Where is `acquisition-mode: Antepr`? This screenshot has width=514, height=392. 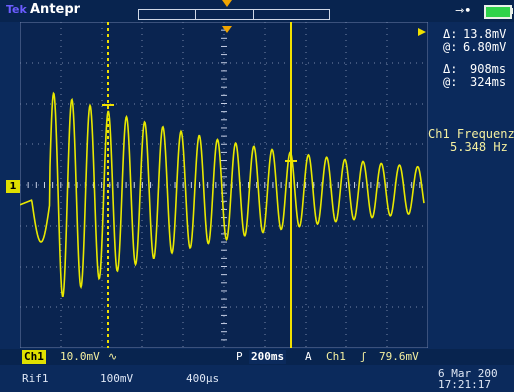
acquisition-mode: Antepr is located at coordinates (55, 9).